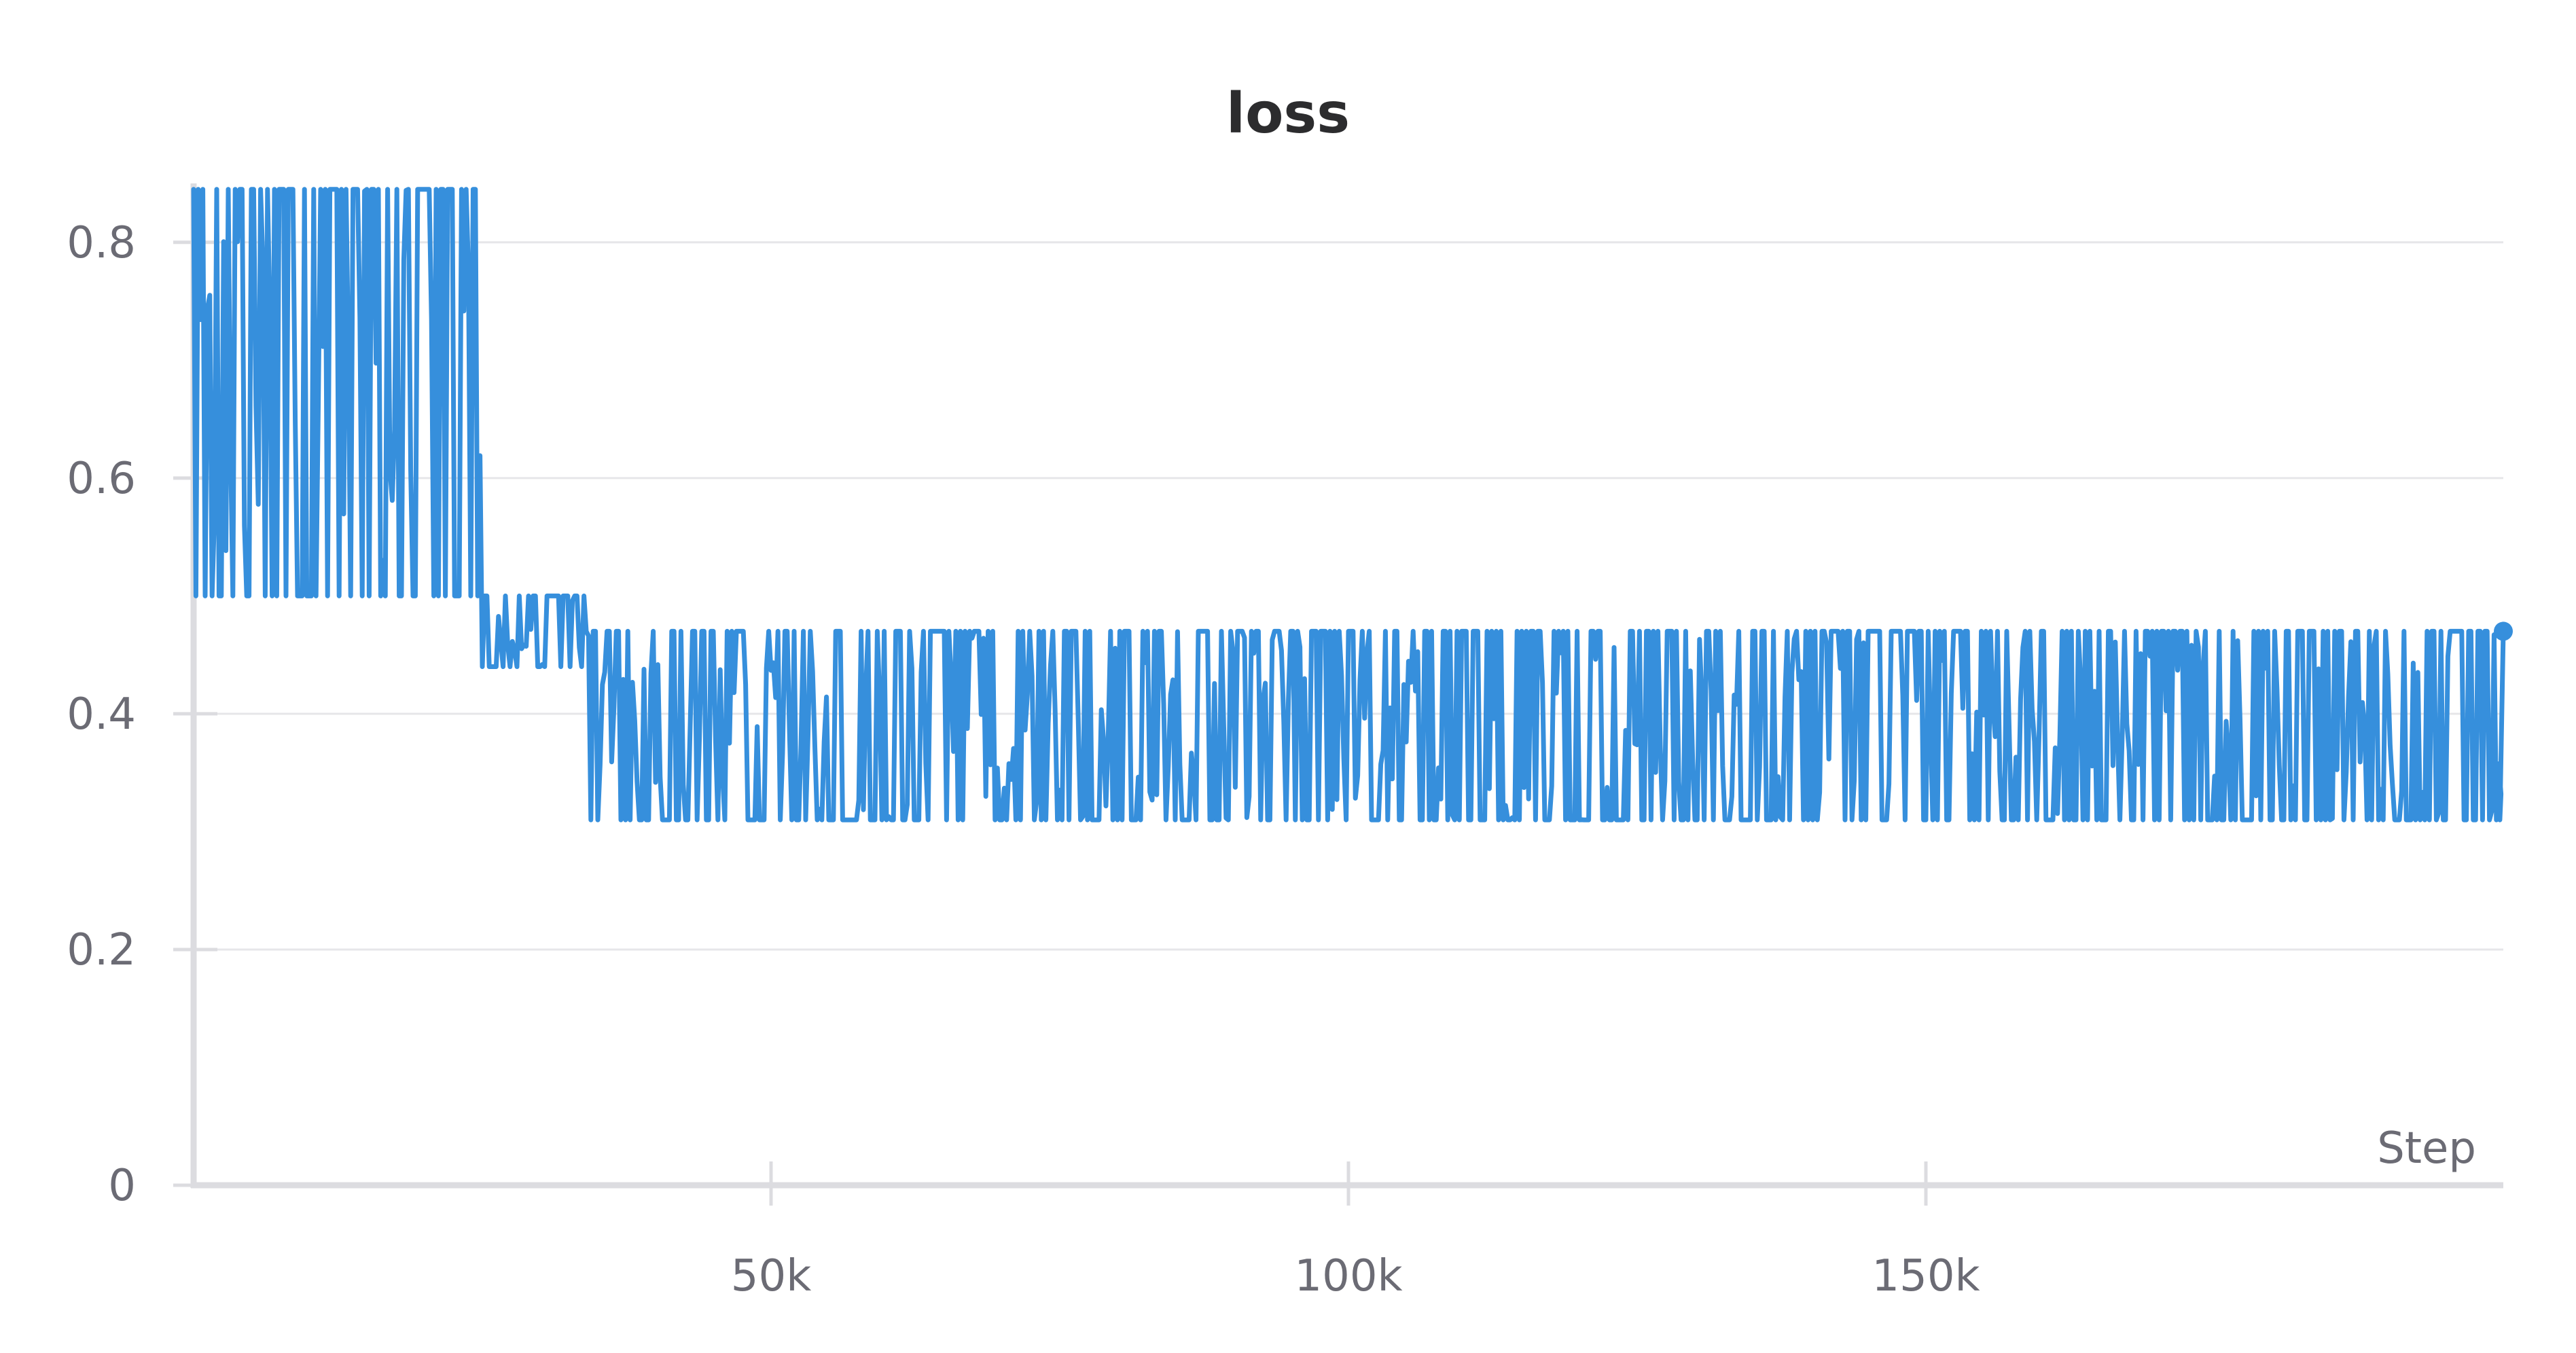 This screenshot has width=2576, height=1353. Describe the element at coordinates (102, 950) in the screenshot. I see `y-tick-label: 0.2` at that location.